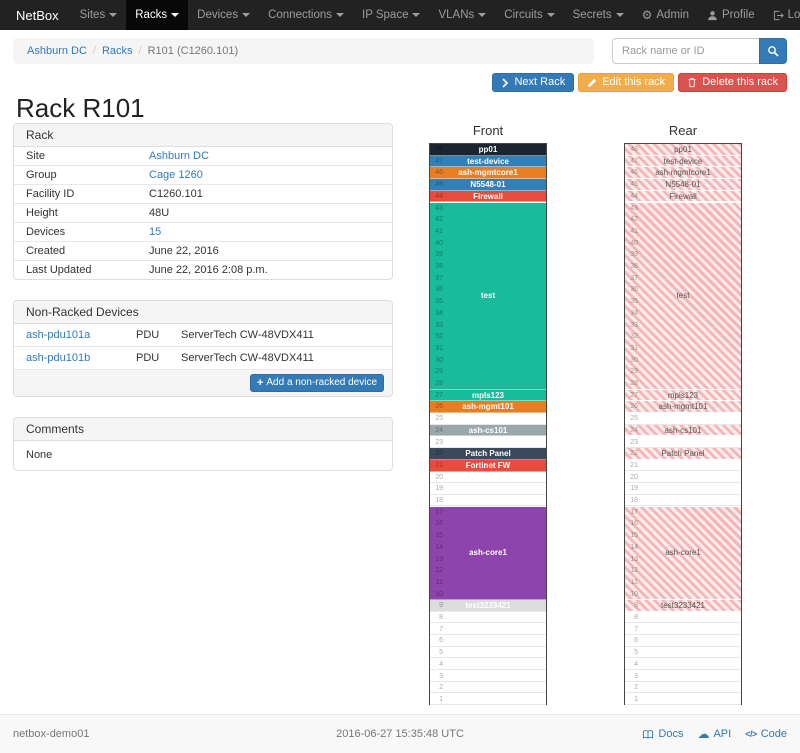  I want to click on nav-item-sites: Sites, so click(99, 15).